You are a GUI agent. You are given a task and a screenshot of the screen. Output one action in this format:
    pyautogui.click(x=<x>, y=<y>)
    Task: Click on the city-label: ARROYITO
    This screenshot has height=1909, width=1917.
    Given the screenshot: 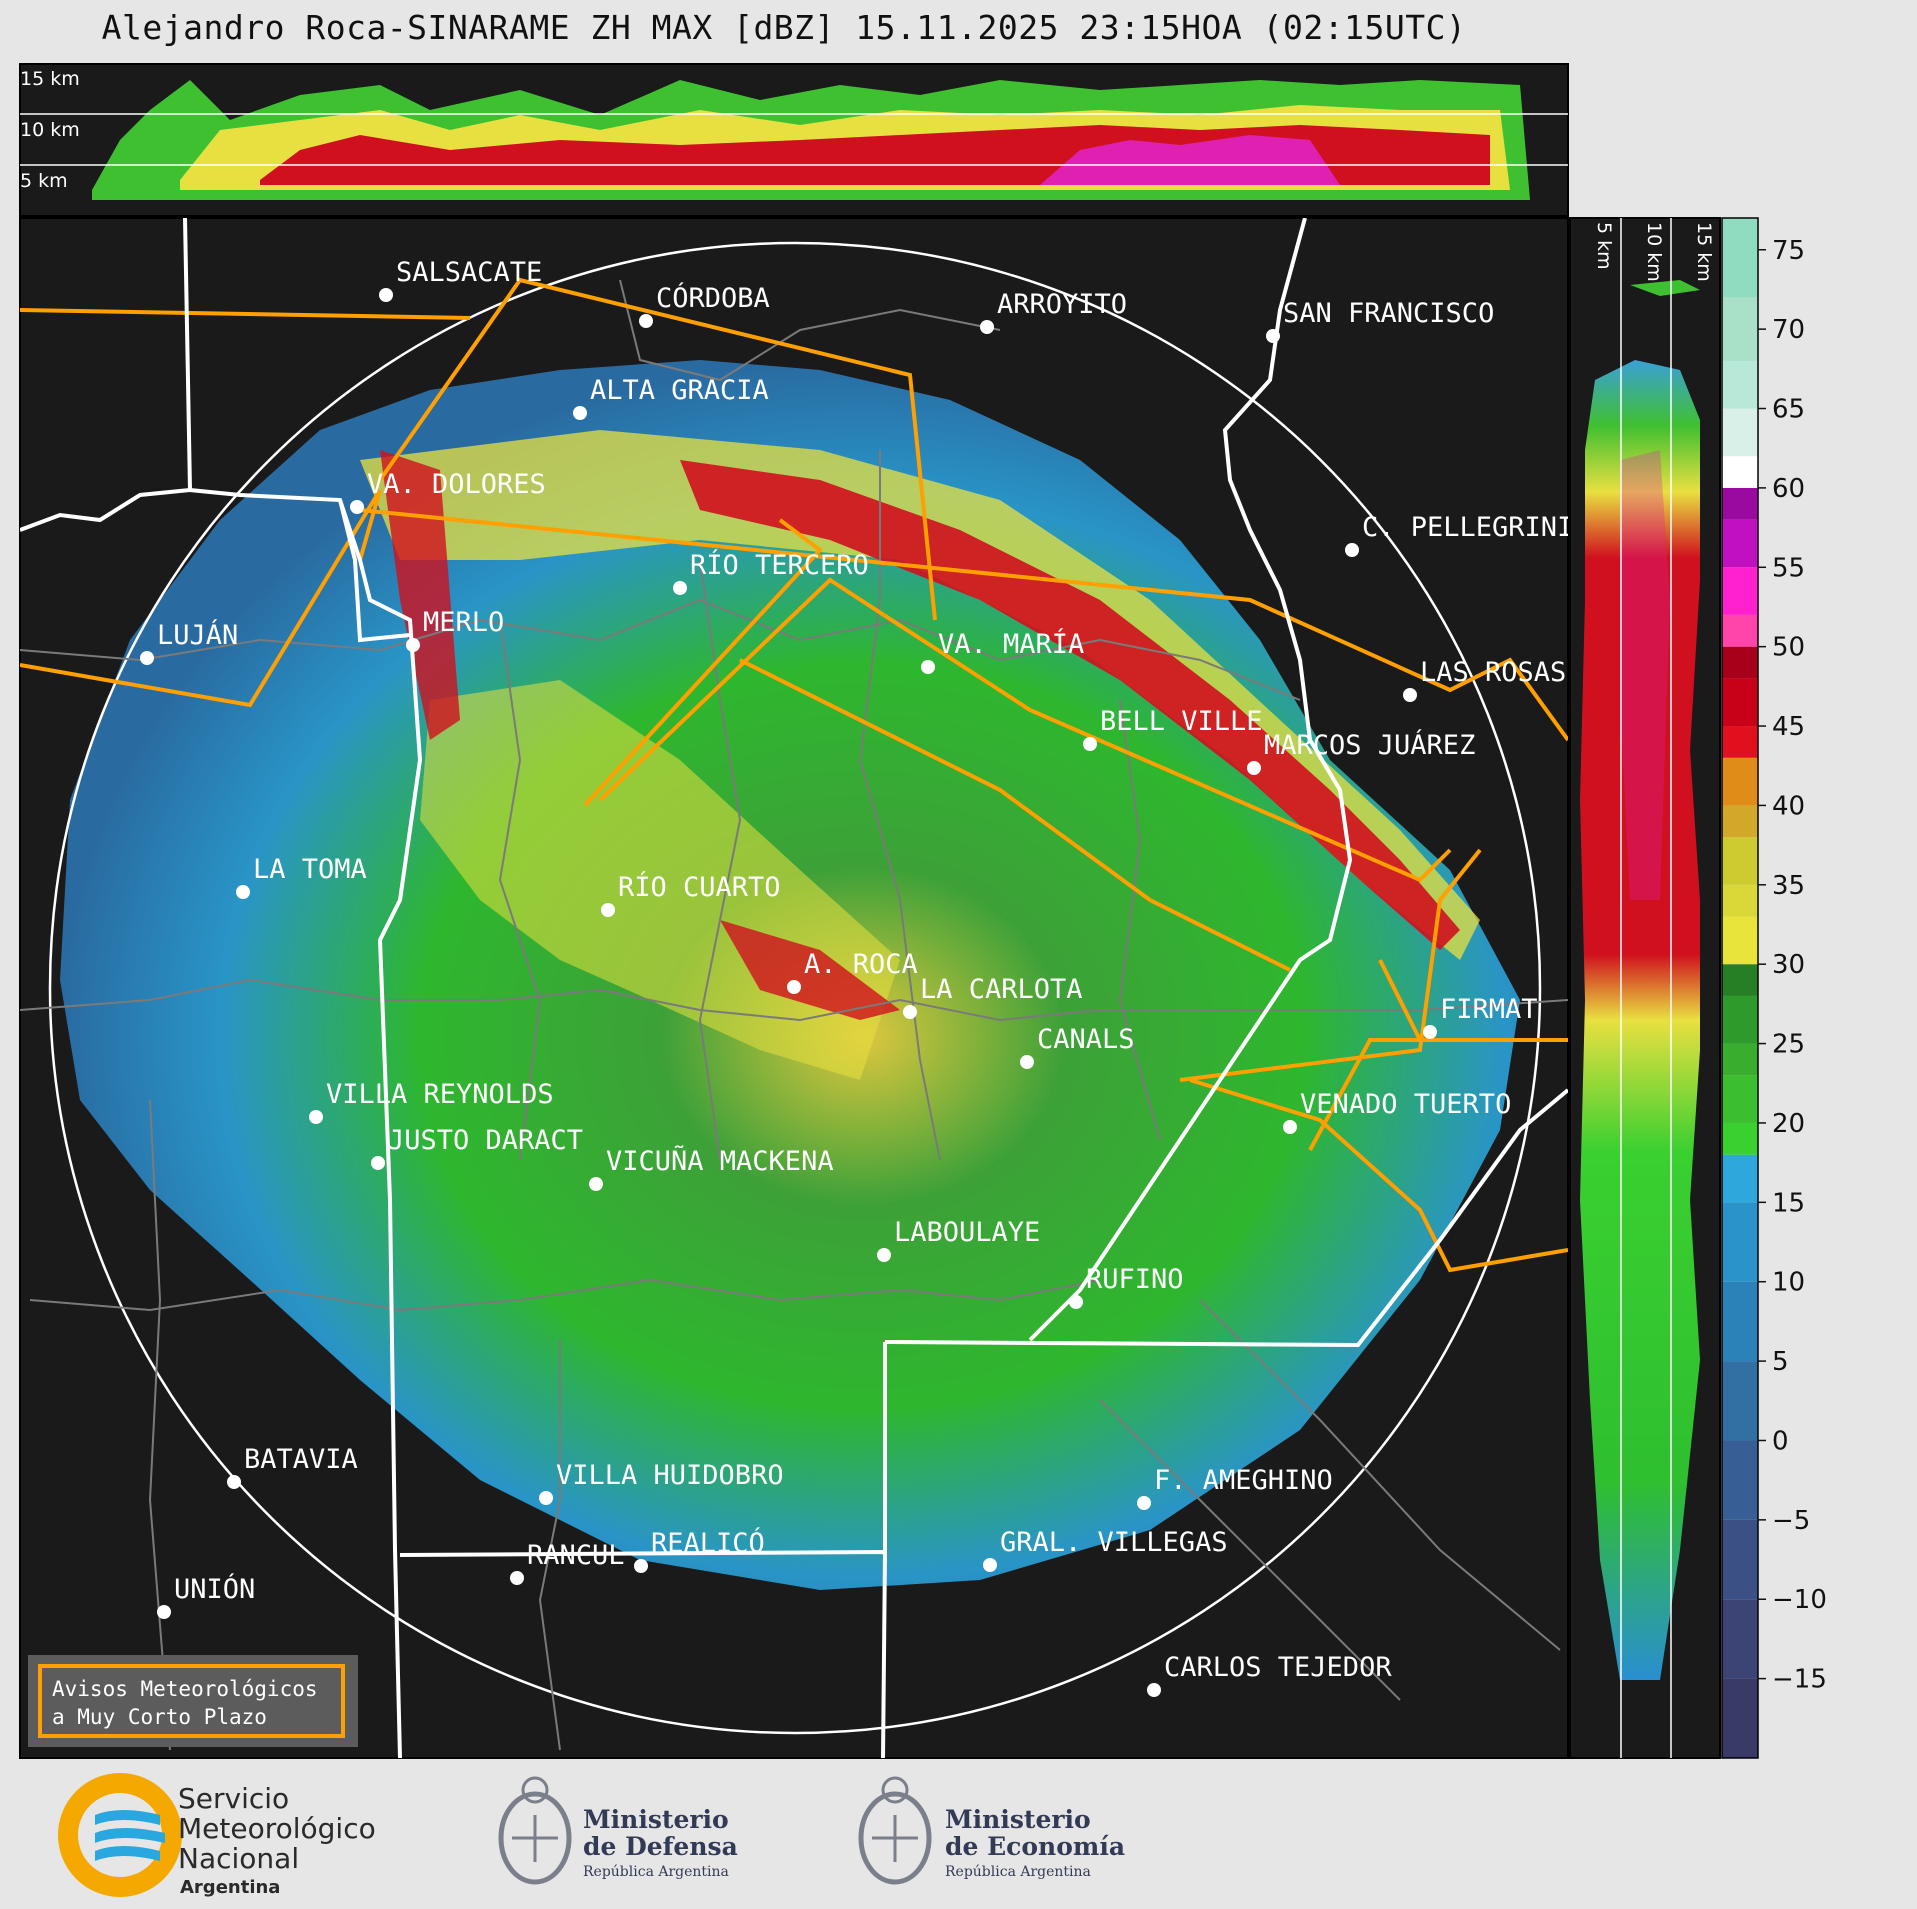 What is the action you would take?
    pyautogui.click(x=1062, y=304)
    